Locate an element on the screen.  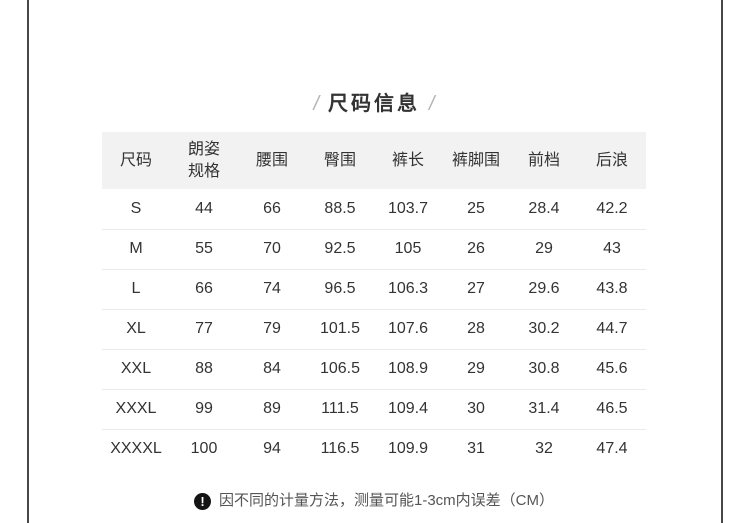
measurement-cell: 44.7 is located at coordinates (612, 328).